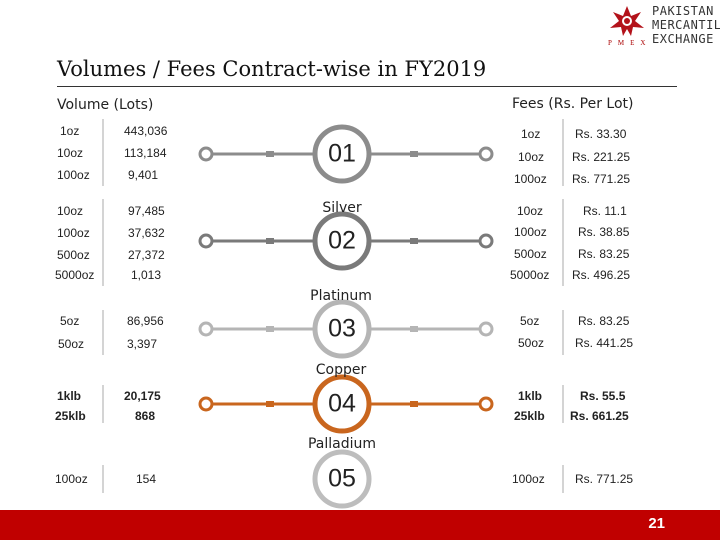  Describe the element at coordinates (146, 131) in the screenshot. I see `volume-lots: 443,036` at that location.